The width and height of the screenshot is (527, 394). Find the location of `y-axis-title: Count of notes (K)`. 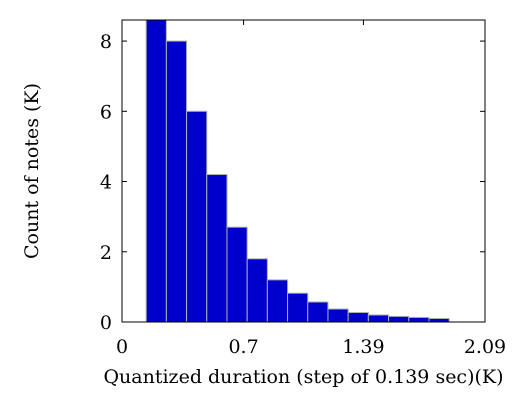

y-axis-title: Count of notes (K) is located at coordinates (32, 171).